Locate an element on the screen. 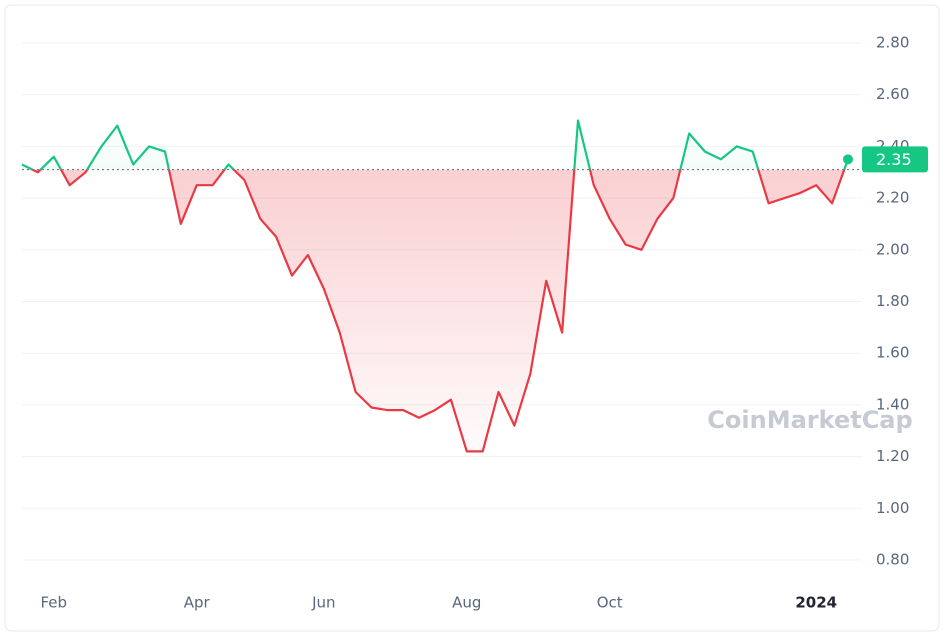 The height and width of the screenshot is (637, 945). price-tag is located at coordinates (895, 159).